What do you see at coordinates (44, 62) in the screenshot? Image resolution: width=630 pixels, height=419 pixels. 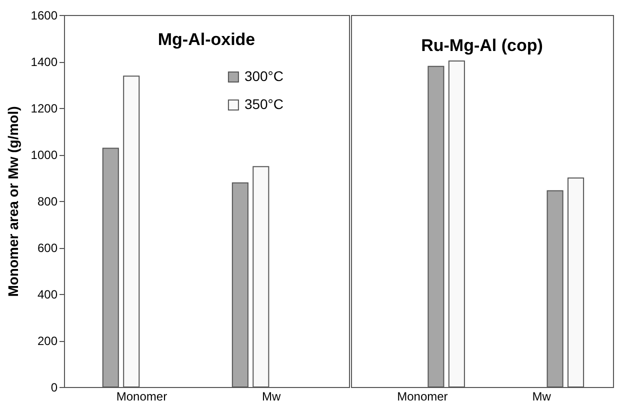 I see `y-tick-label: 1400` at bounding box center [44, 62].